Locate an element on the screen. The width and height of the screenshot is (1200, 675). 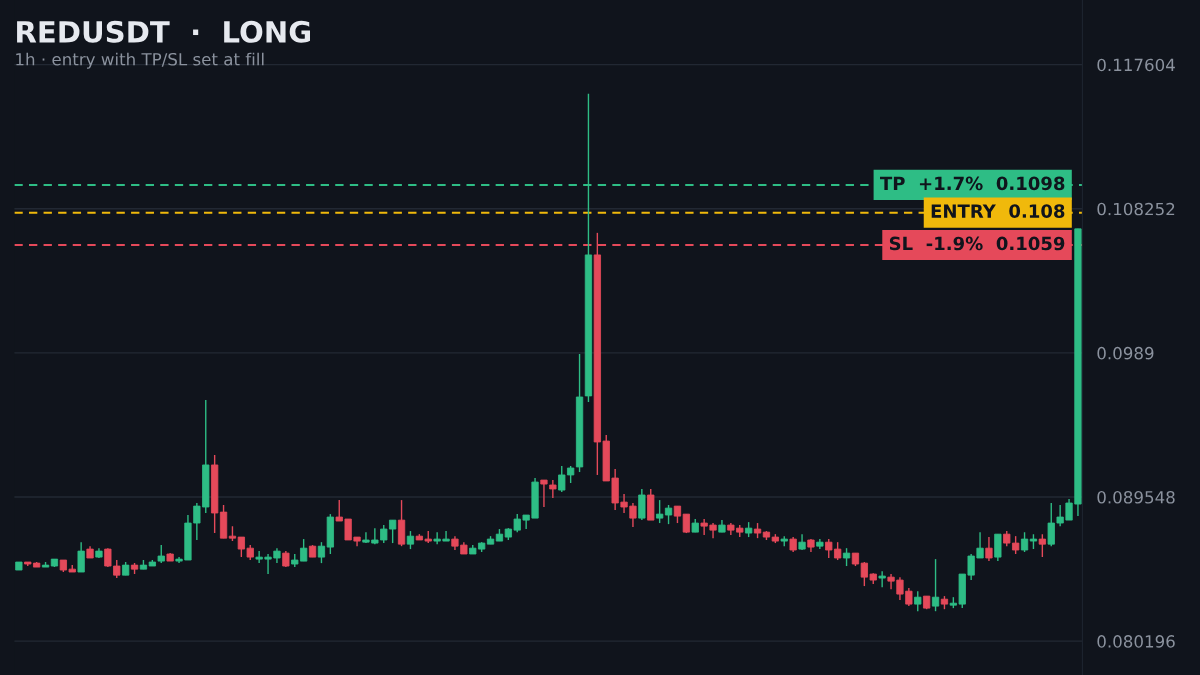
y-tick-label: 0.117604 is located at coordinates (1136, 65).